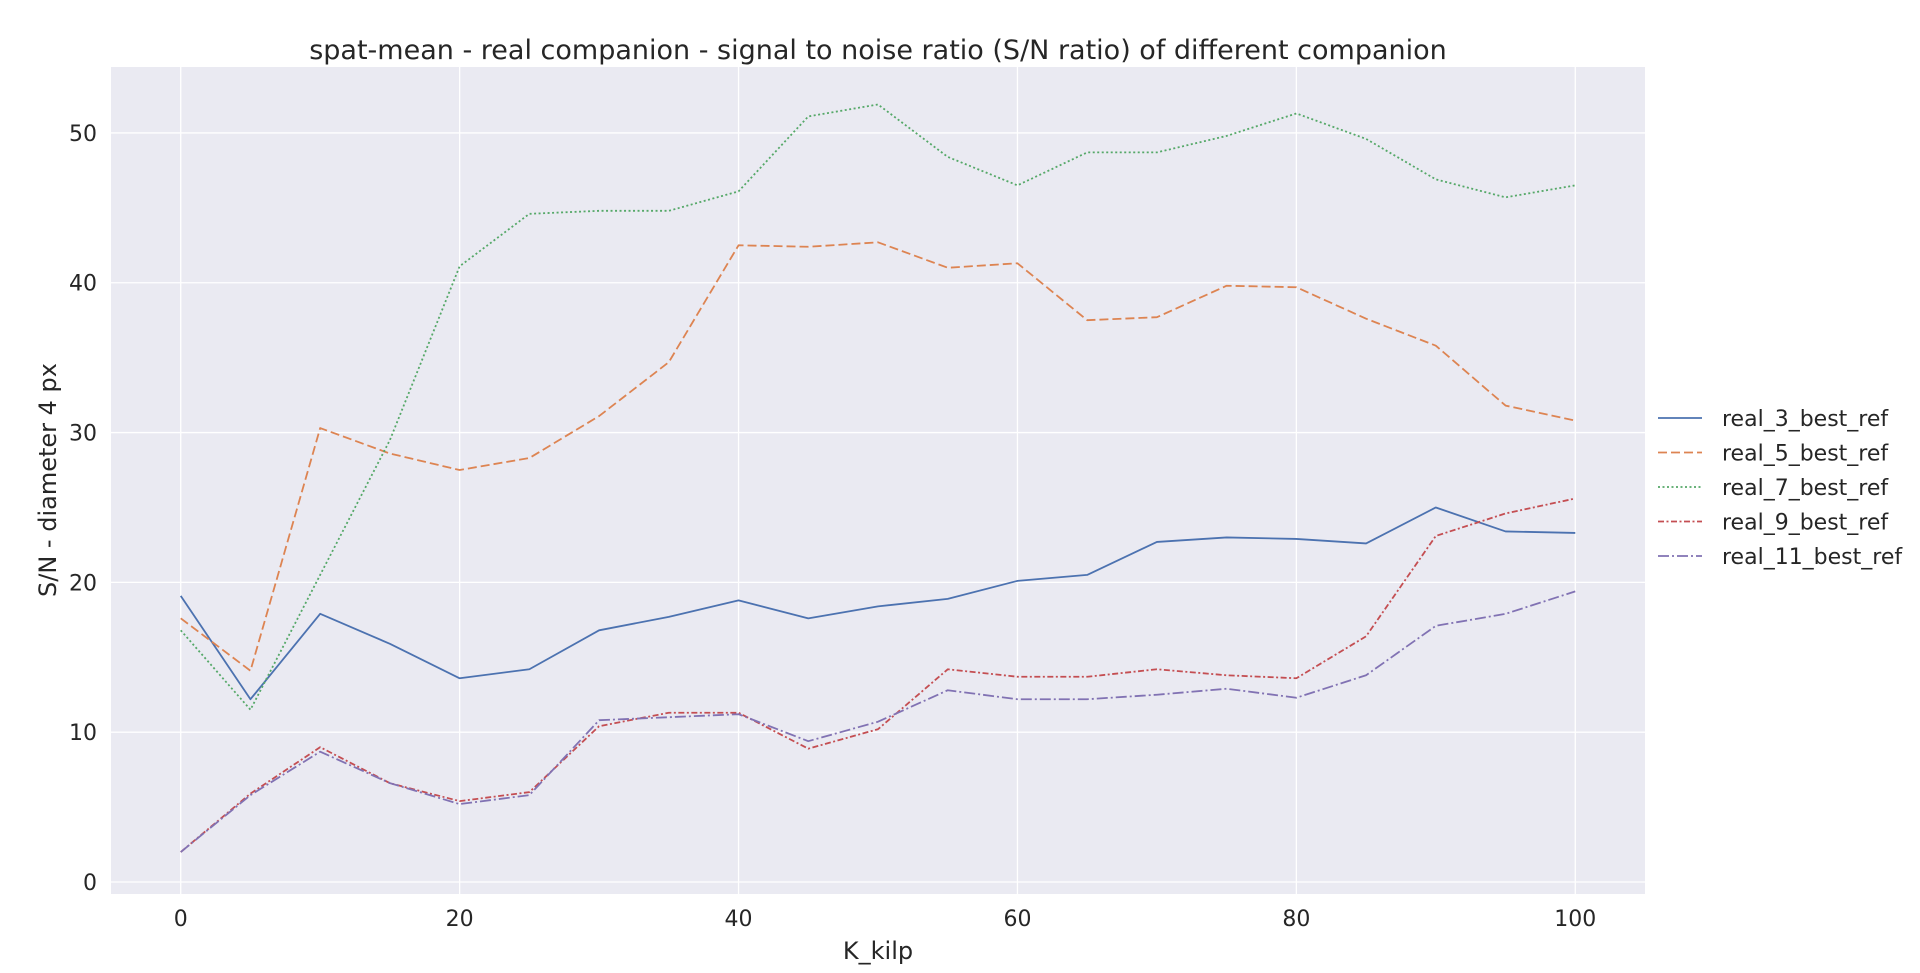 The width and height of the screenshot is (1920, 973). Describe the element at coordinates (878, 951) in the screenshot. I see `x-axis-label: K_kilp` at that location.